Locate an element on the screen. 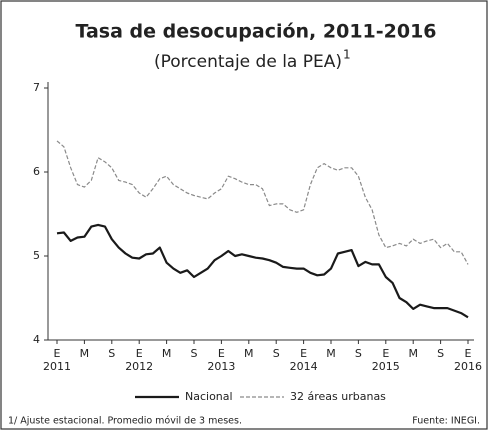  subtitle-note: 1 is located at coordinates (347, 55).